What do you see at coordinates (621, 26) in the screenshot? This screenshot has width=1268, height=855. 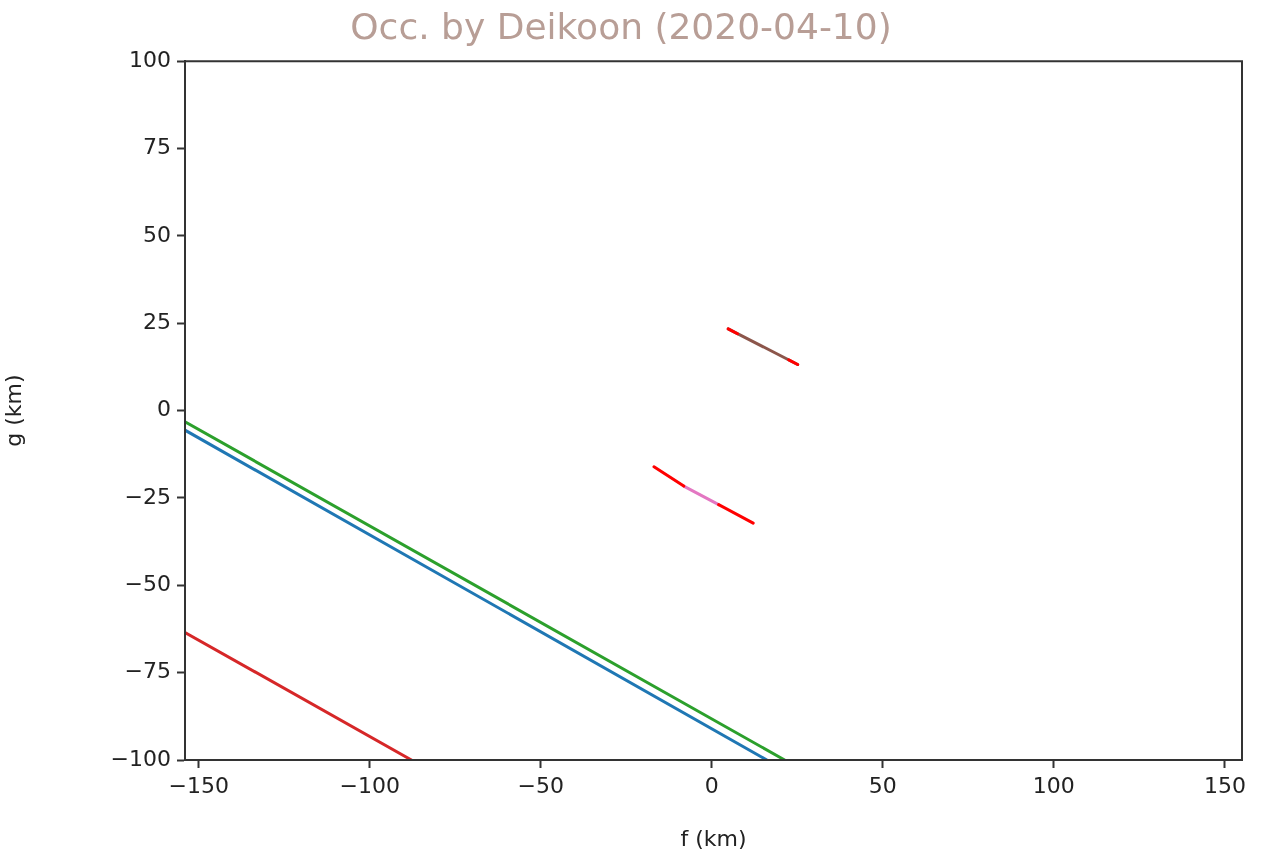 I see `chart-title: Occ. by Deikoon (2020-04-10)` at bounding box center [621, 26].